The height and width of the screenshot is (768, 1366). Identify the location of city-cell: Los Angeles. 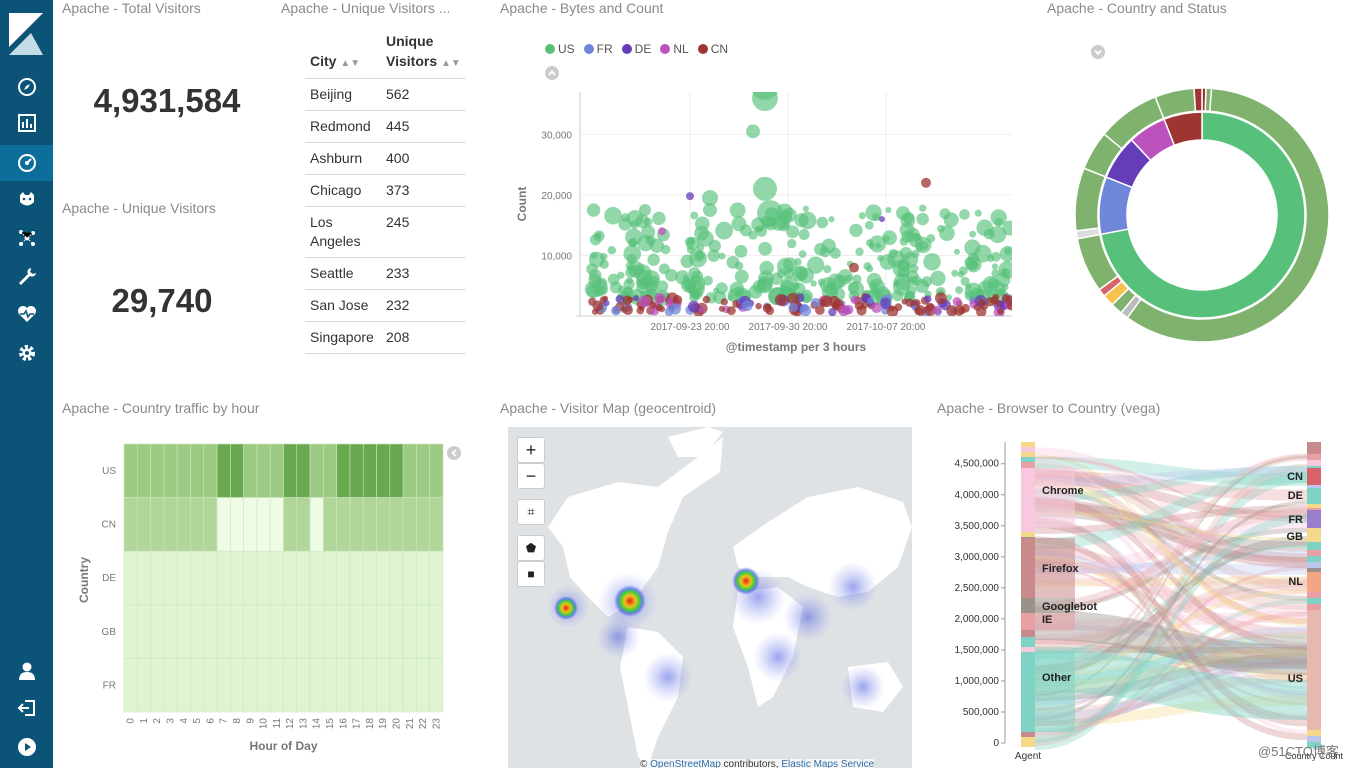
(343, 232).